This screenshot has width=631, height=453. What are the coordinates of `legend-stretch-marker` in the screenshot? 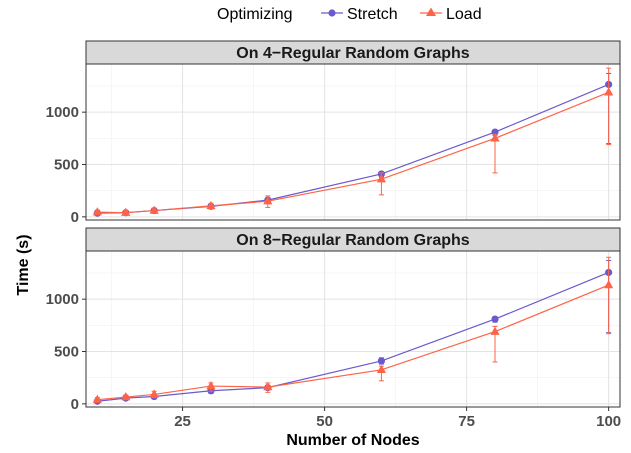 It's located at (332, 13).